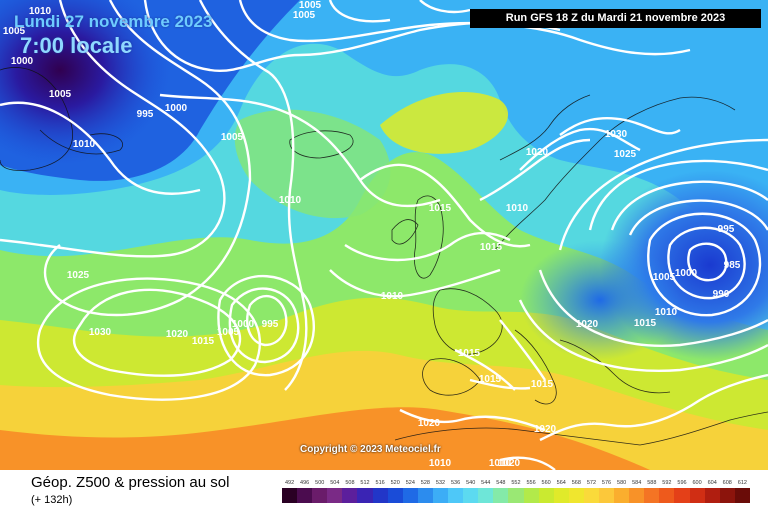 Image resolution: width=768 pixels, height=512 pixels. What do you see at coordinates (471, 483) in the screenshot?
I see `scale-label: 540` at bounding box center [471, 483].